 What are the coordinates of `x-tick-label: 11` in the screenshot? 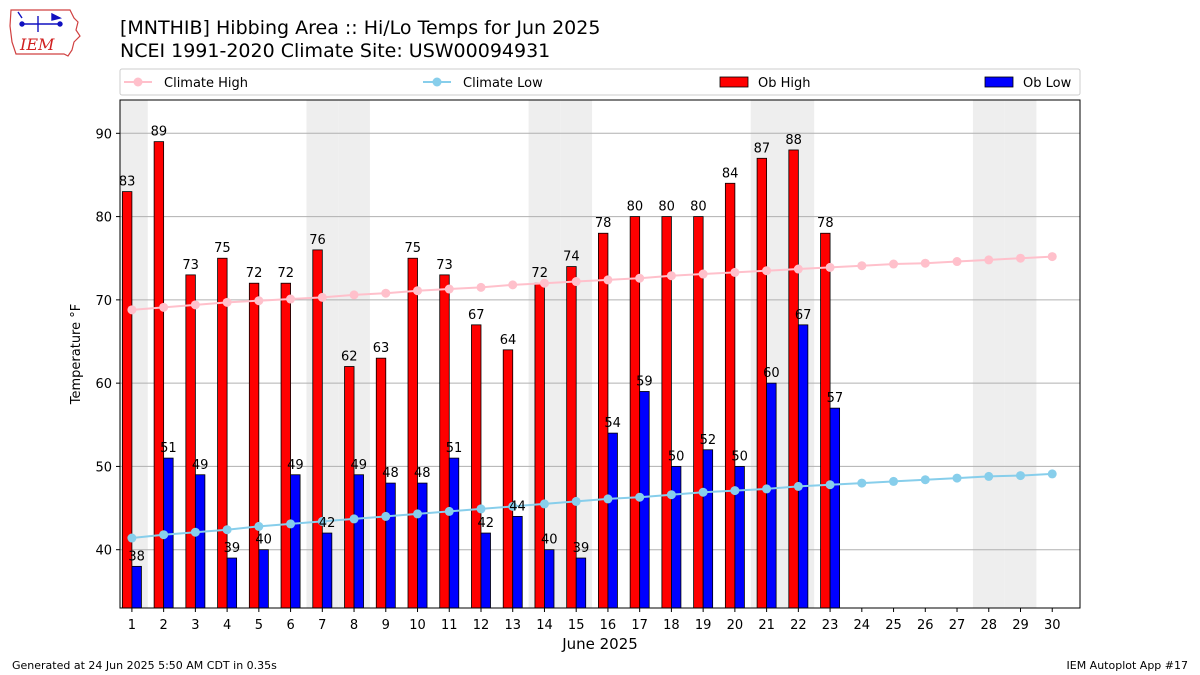 It's located at (449, 625).